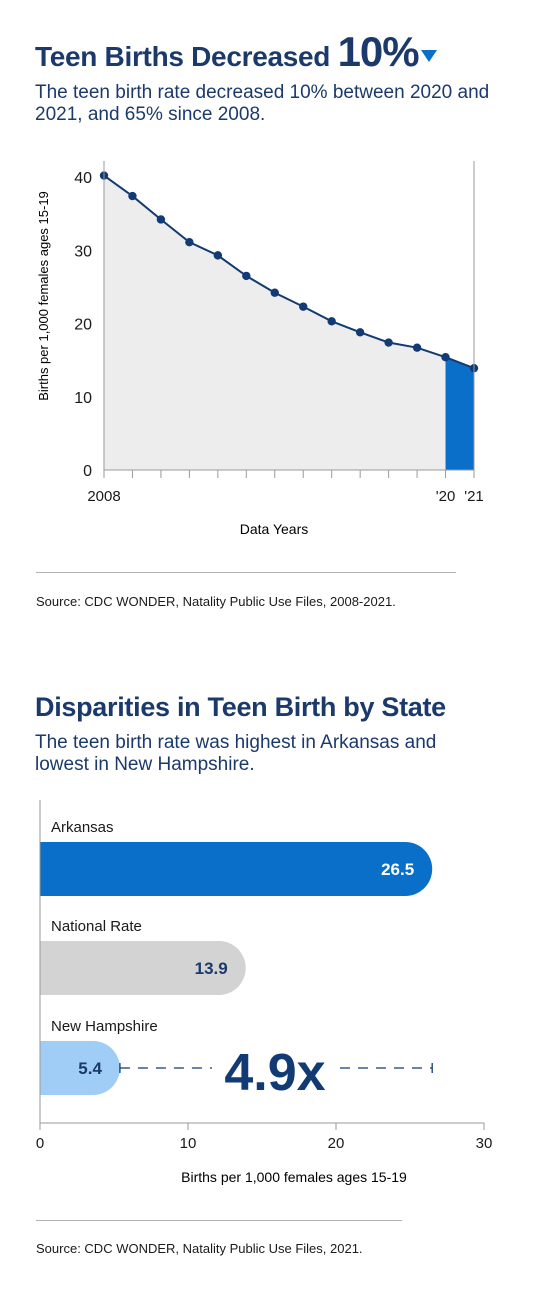  What do you see at coordinates (446, 496) in the screenshot?
I see `x-tick-label-2020: '20` at bounding box center [446, 496].